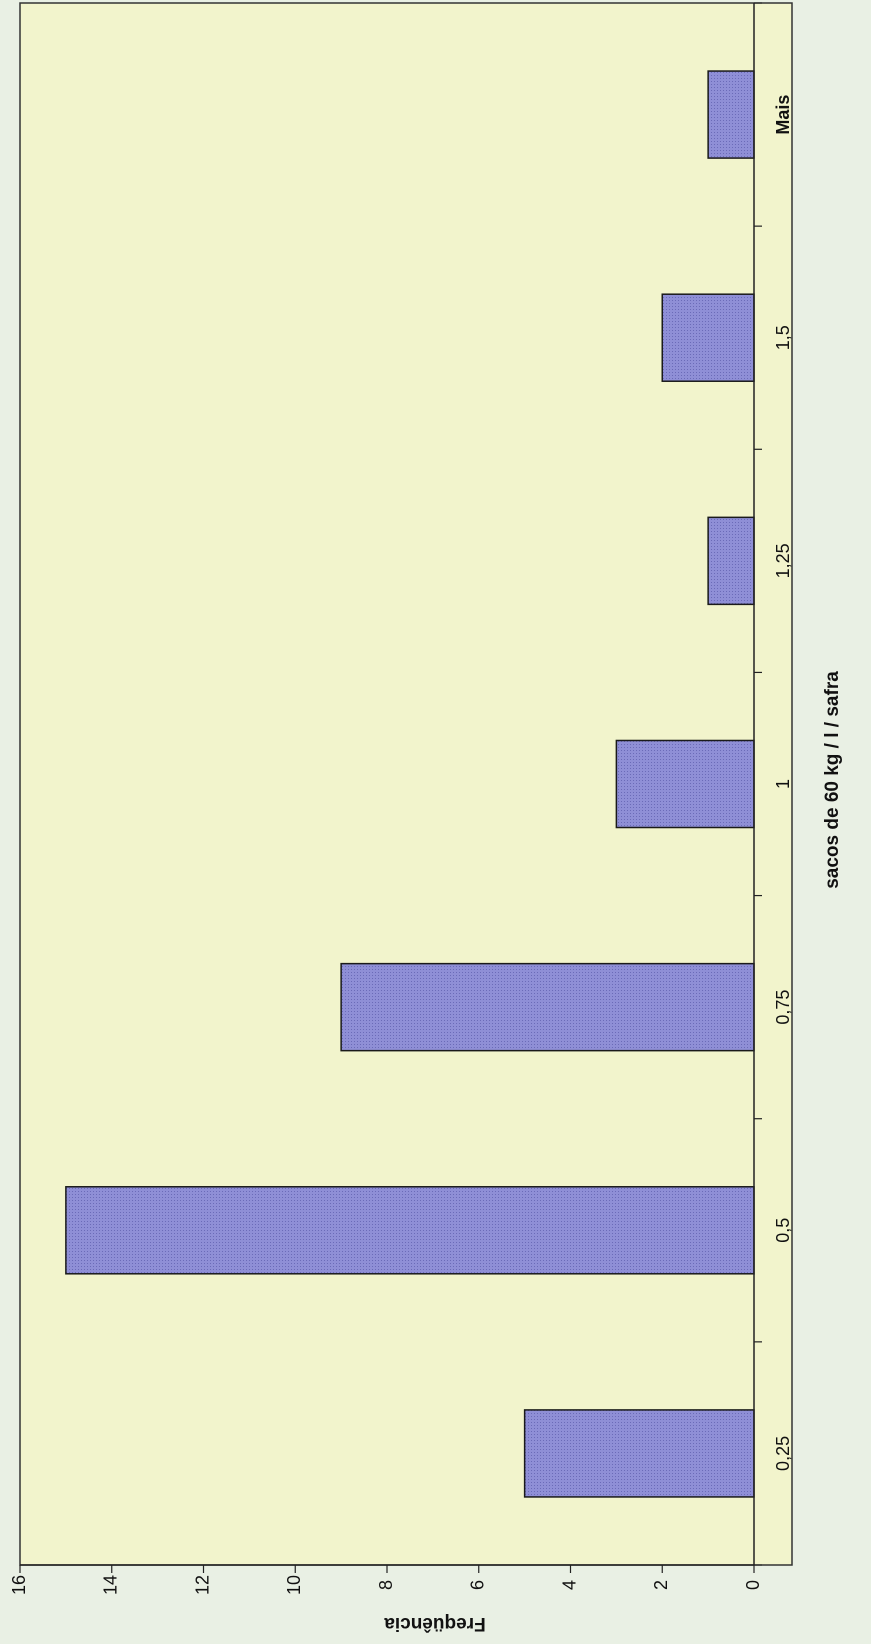 Image resolution: width=871 pixels, height=1644 pixels. Describe the element at coordinates (435, 1623) in the screenshot. I see `y-axis-label: Freqüência` at that location.